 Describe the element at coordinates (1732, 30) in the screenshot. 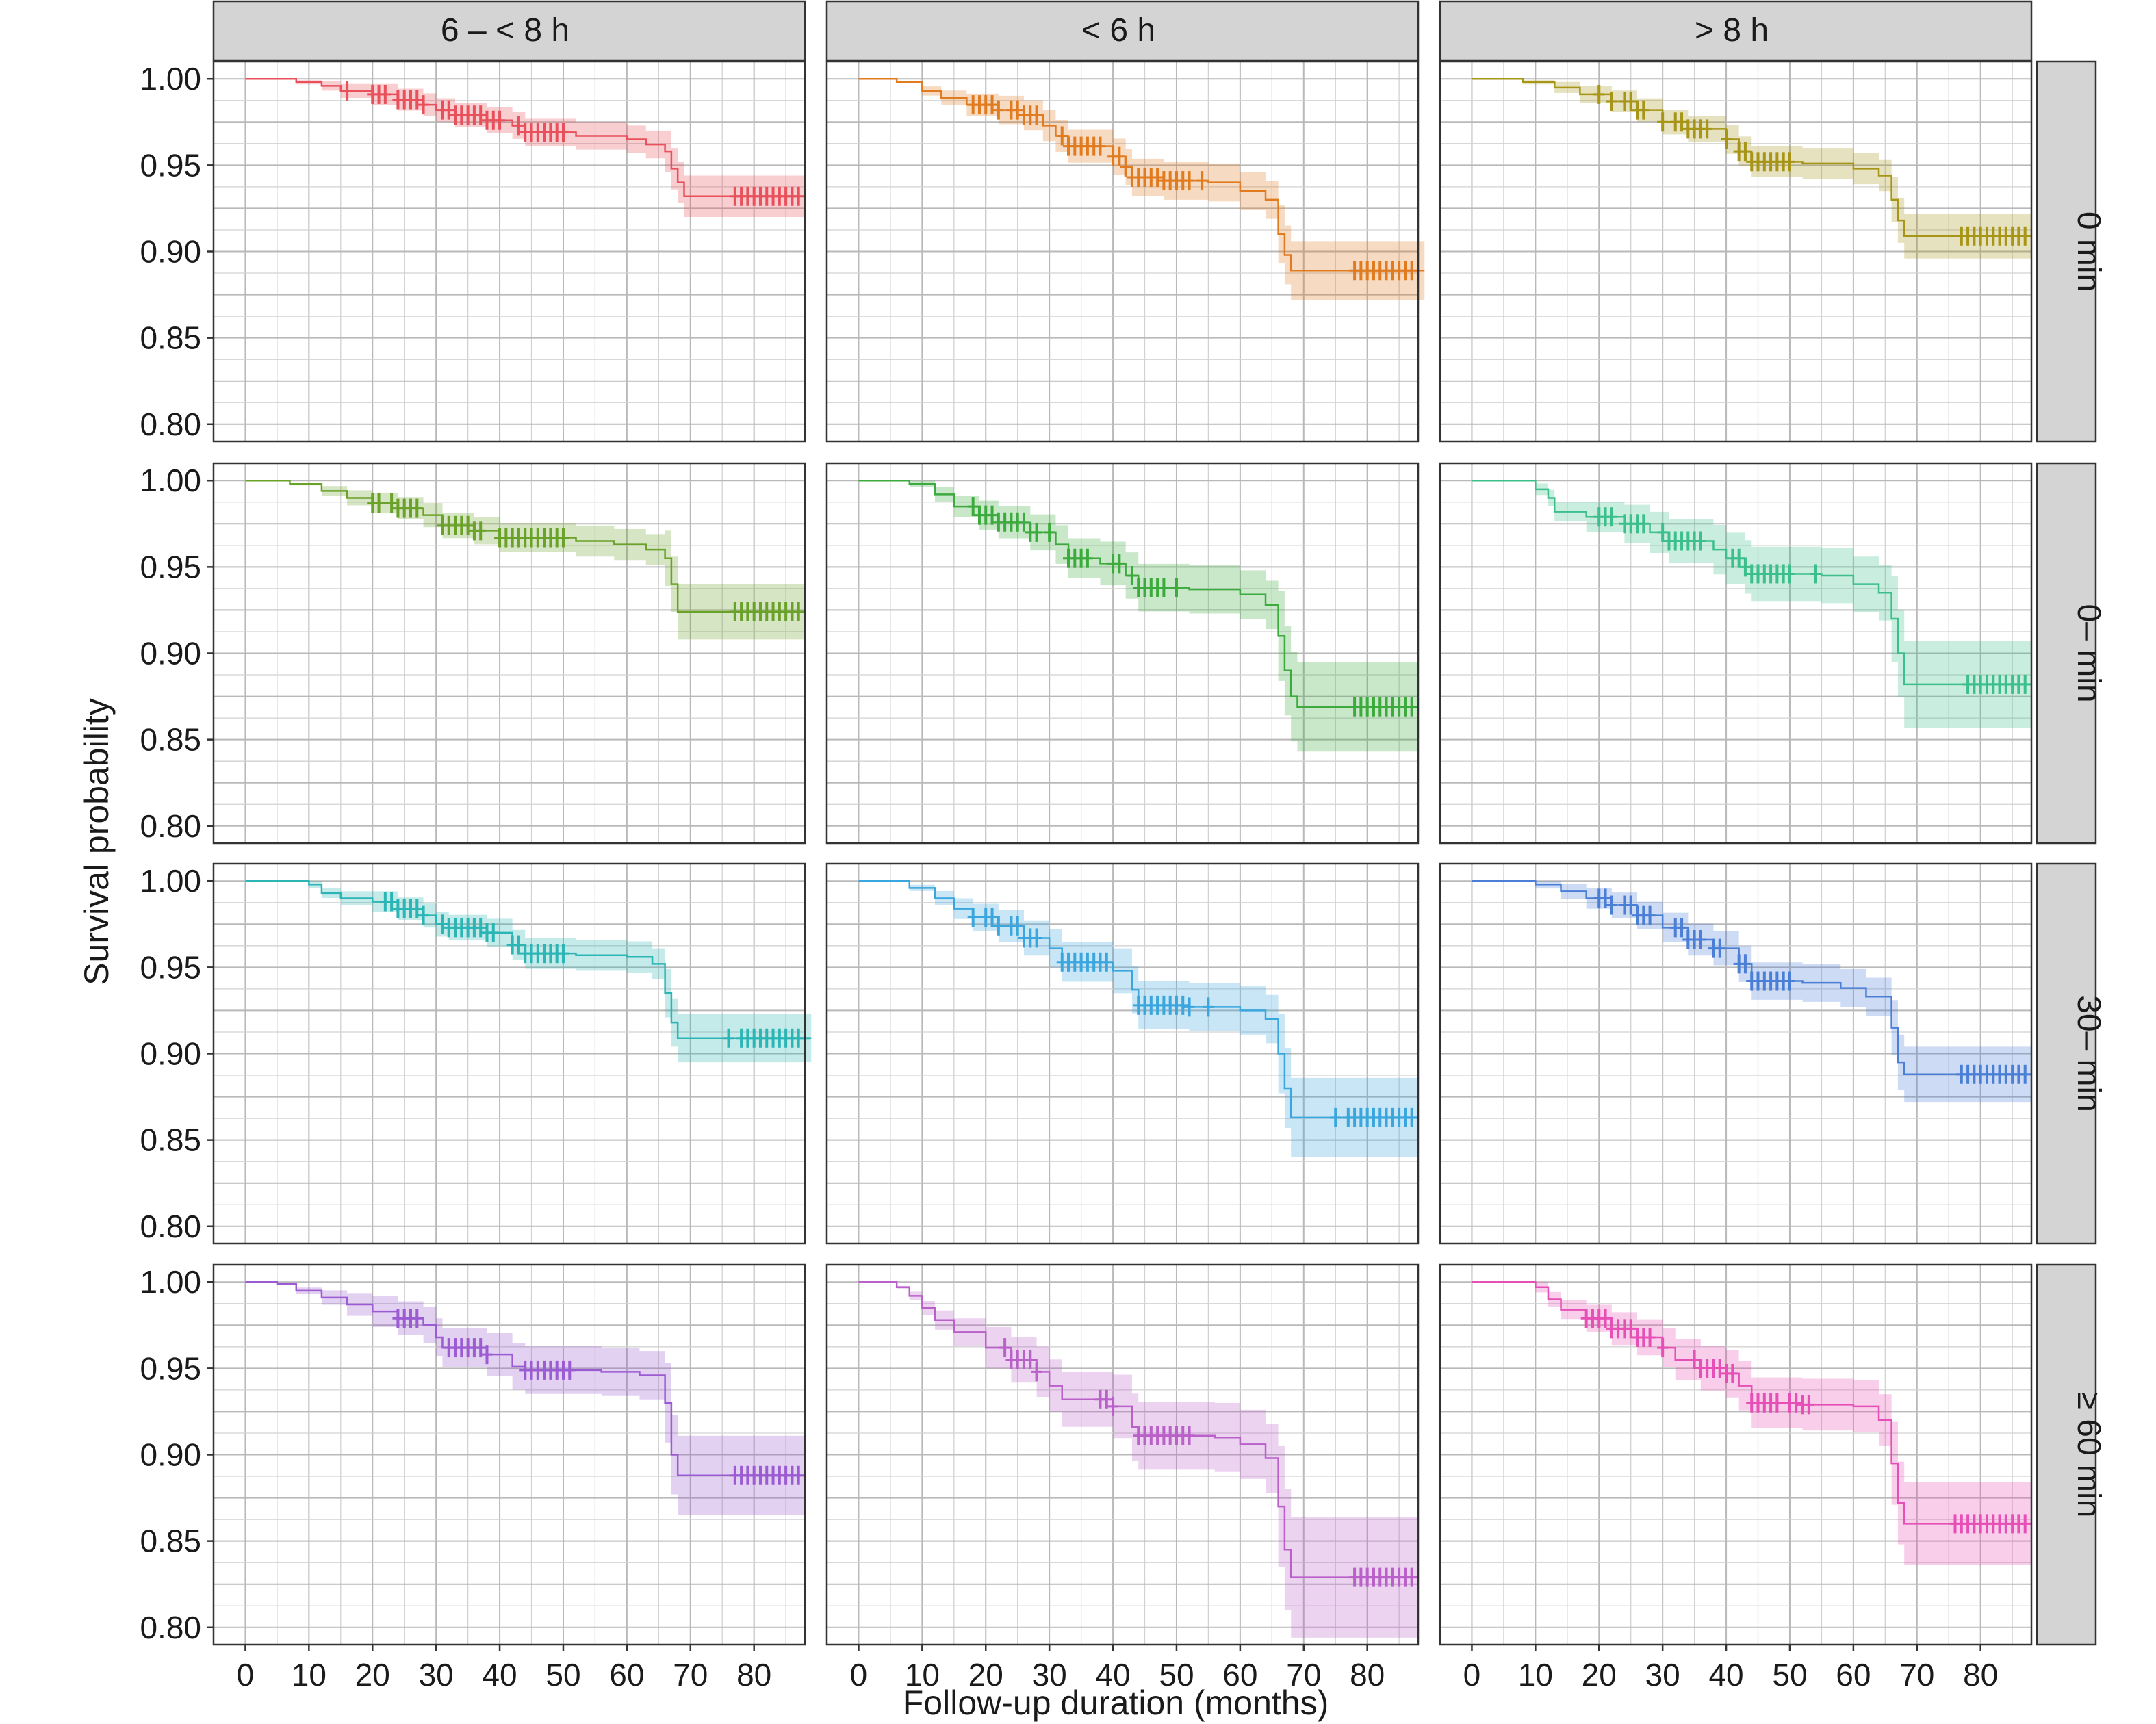

I see `column-header-3: > 8 h` at that location.